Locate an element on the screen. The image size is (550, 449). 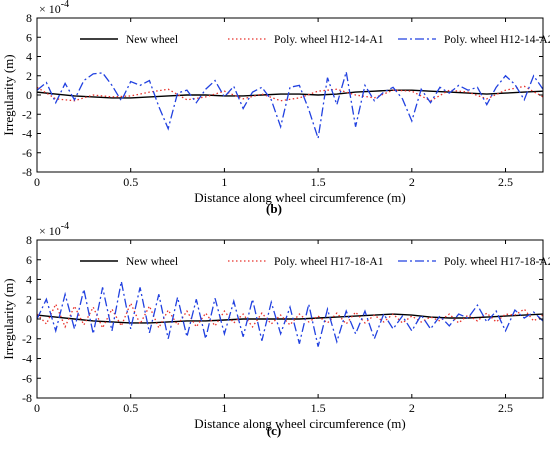
panel-label: (c) is located at coordinates (274, 430).